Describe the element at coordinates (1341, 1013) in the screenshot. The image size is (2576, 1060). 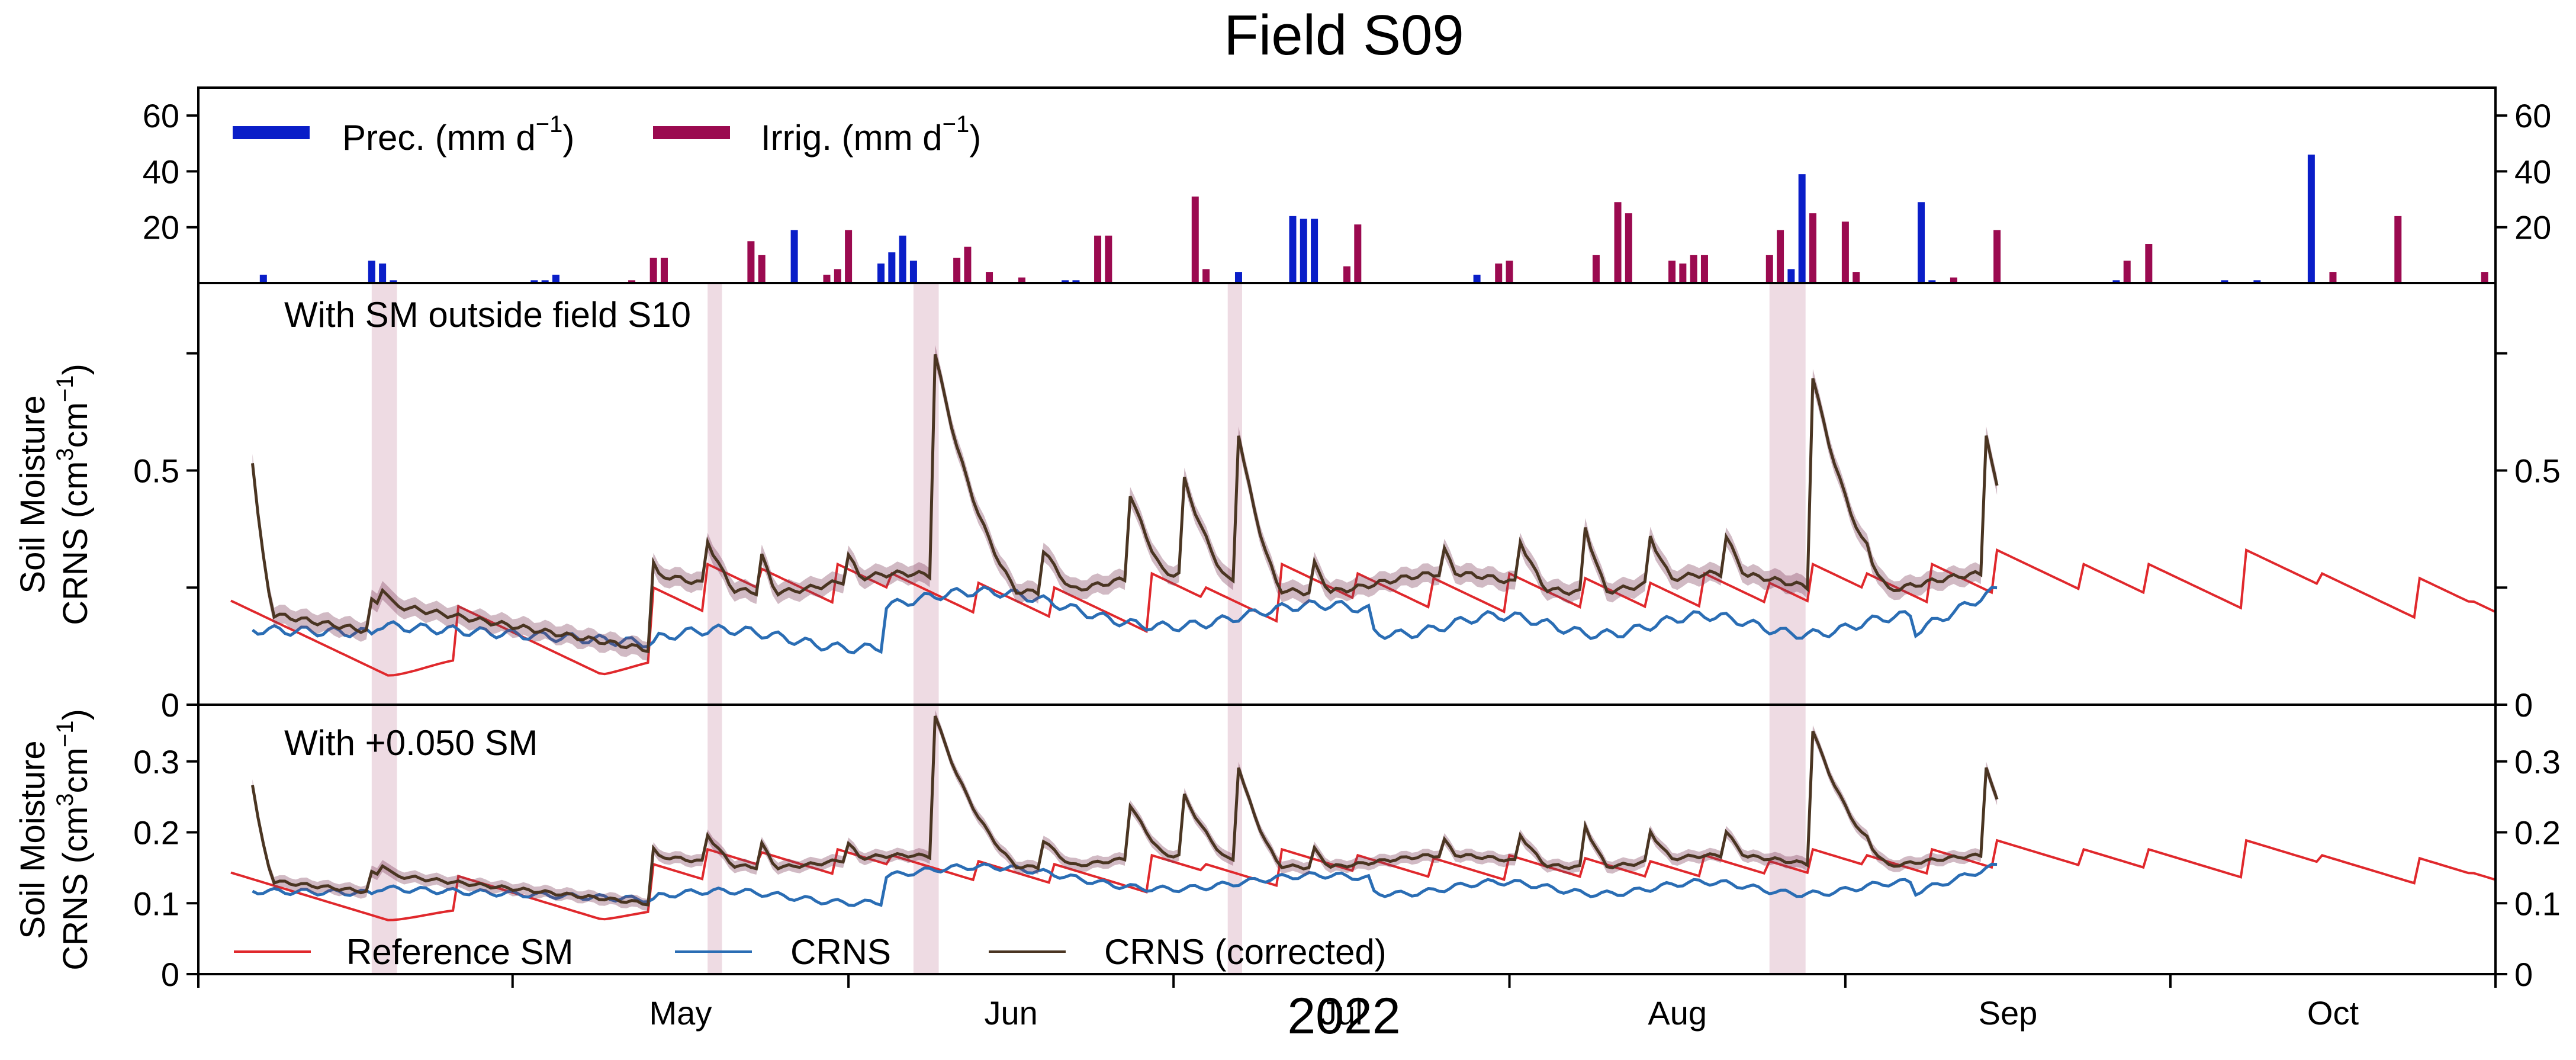
I see `month-label-jul: Jul` at that location.